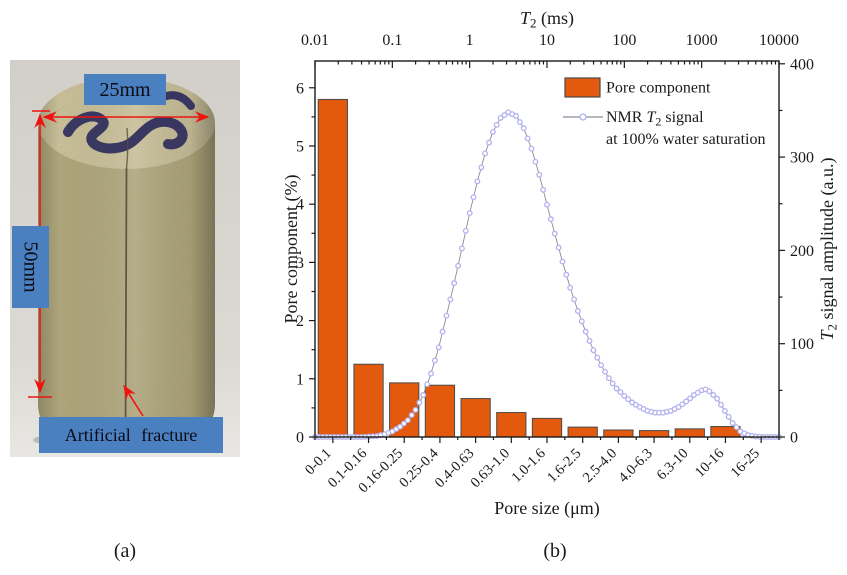 The height and width of the screenshot is (575, 847). What do you see at coordinates (547, 508) in the screenshot?
I see `bottom-axis-title: Pore size (μm)` at bounding box center [547, 508].